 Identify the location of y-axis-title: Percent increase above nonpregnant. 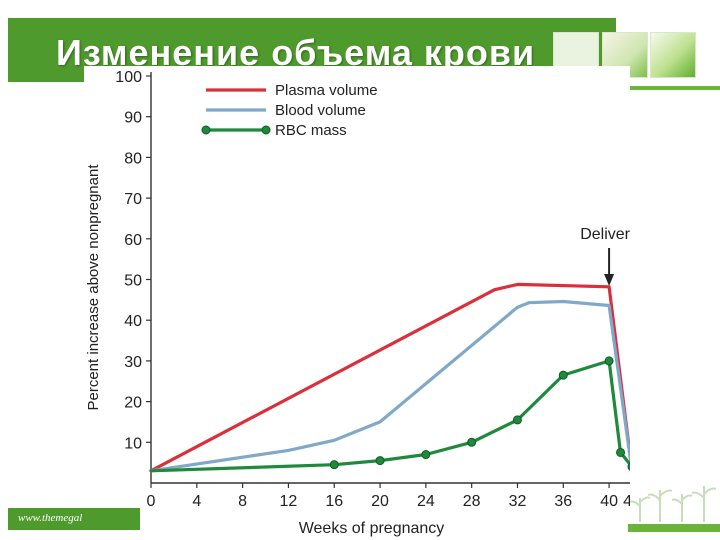
(93, 287).